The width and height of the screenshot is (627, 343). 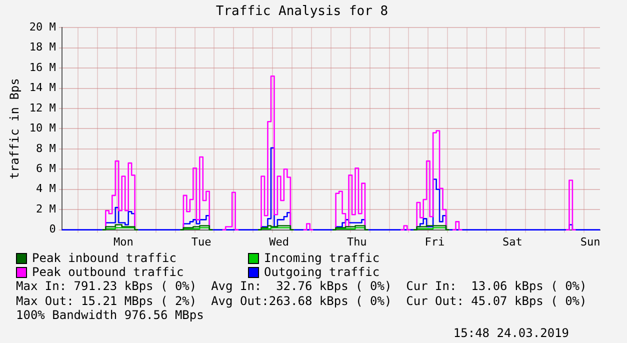 I want to click on x-tick-label: Wed, so click(x=279, y=241).